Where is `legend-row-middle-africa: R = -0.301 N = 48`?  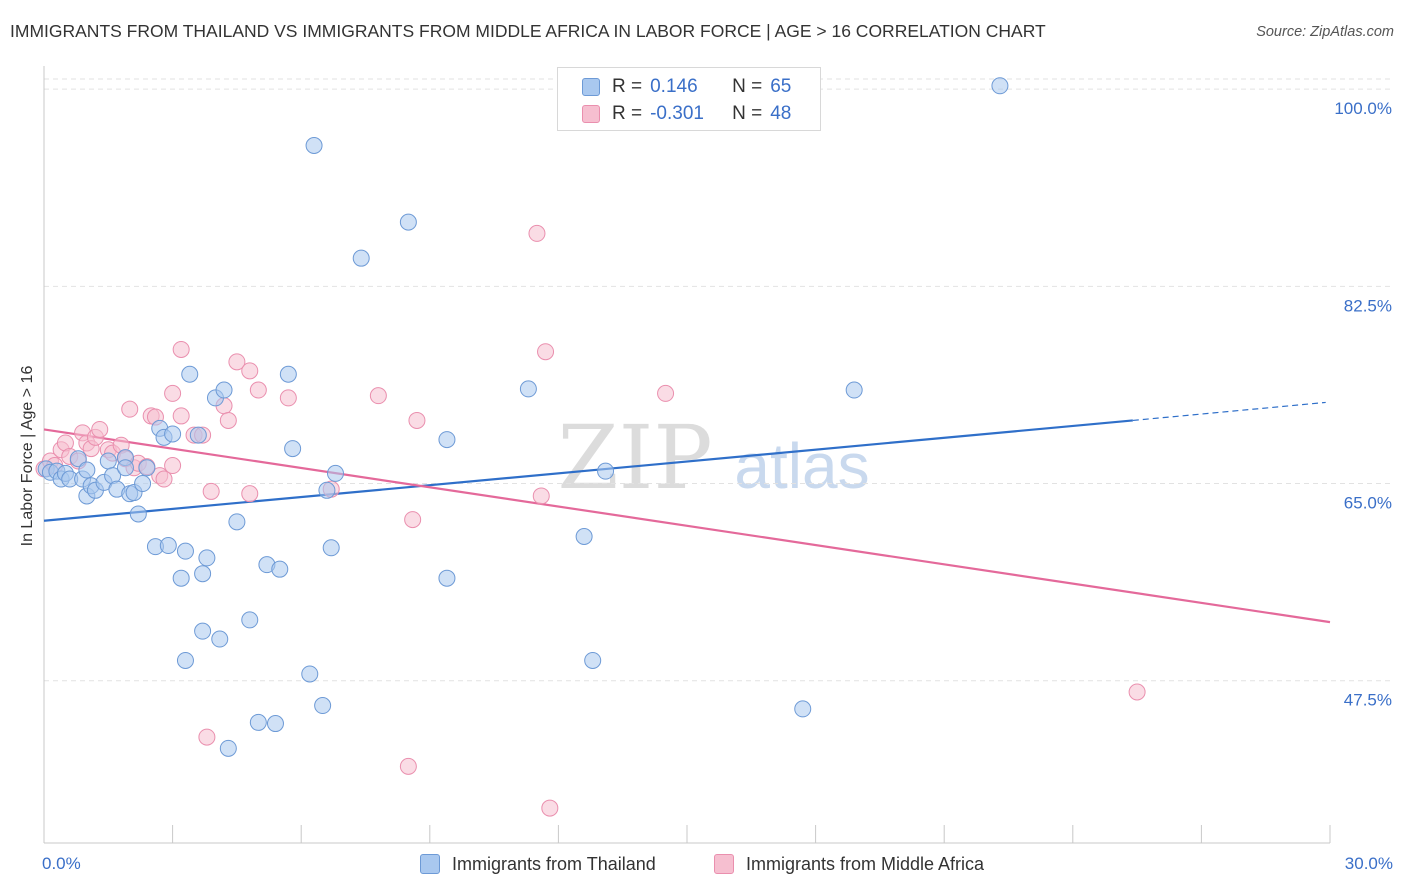
legend-row-middle-africa: R = -0.301 N = 48 is located at coordinates (686, 114).